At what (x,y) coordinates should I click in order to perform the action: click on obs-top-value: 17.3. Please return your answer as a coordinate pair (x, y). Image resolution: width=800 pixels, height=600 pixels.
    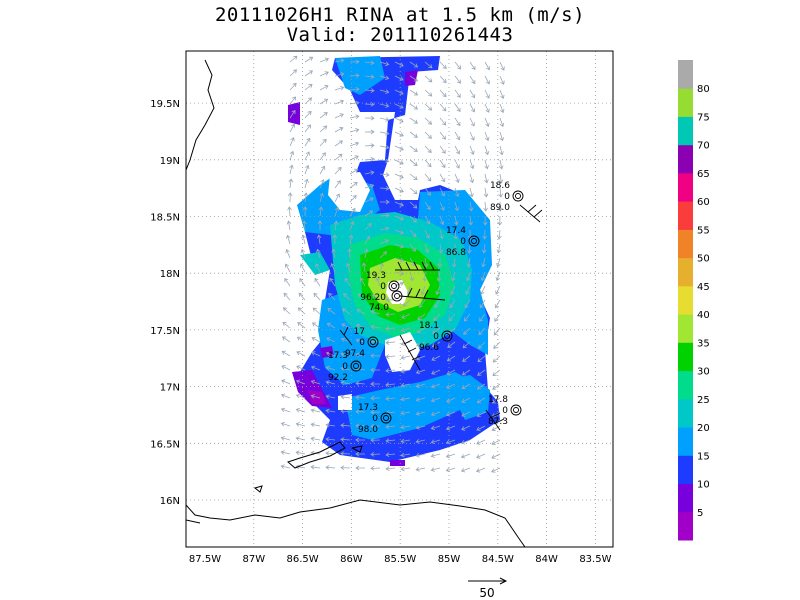
    Looking at the image, I should click on (338, 356).